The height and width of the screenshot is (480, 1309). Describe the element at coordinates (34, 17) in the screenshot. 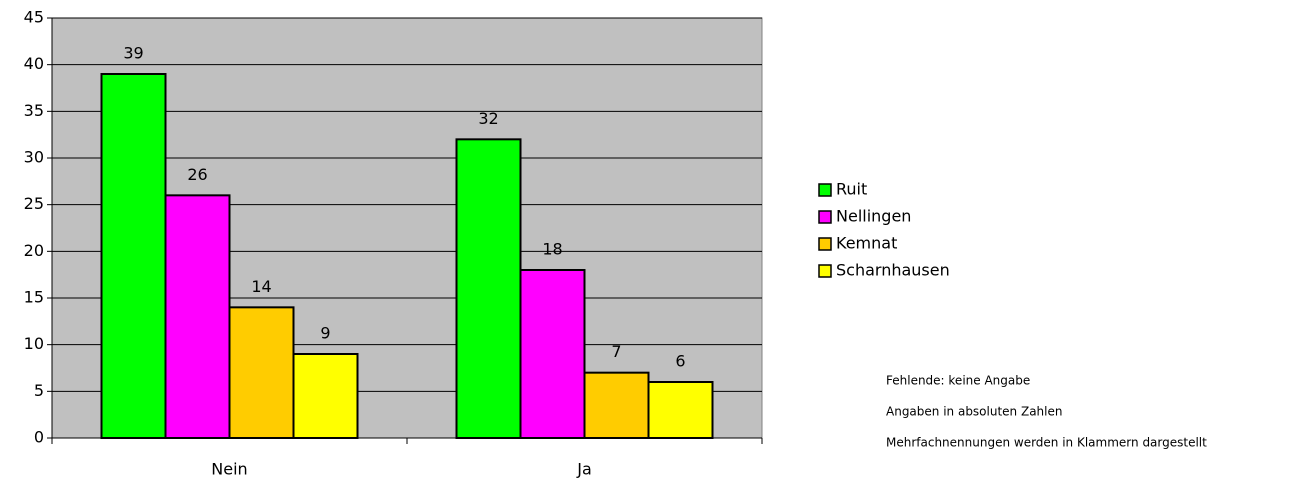

I see `y-tick-label: 45` at that location.